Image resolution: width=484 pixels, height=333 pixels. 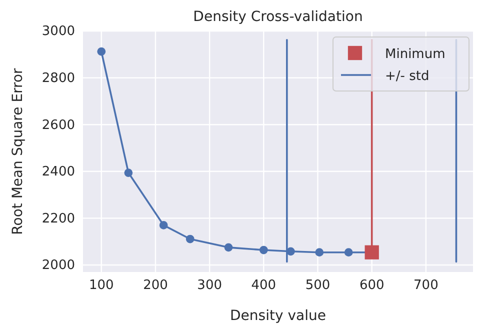 I want to click on y-axis-title: Root Mean Square Error, so click(x=18, y=151).